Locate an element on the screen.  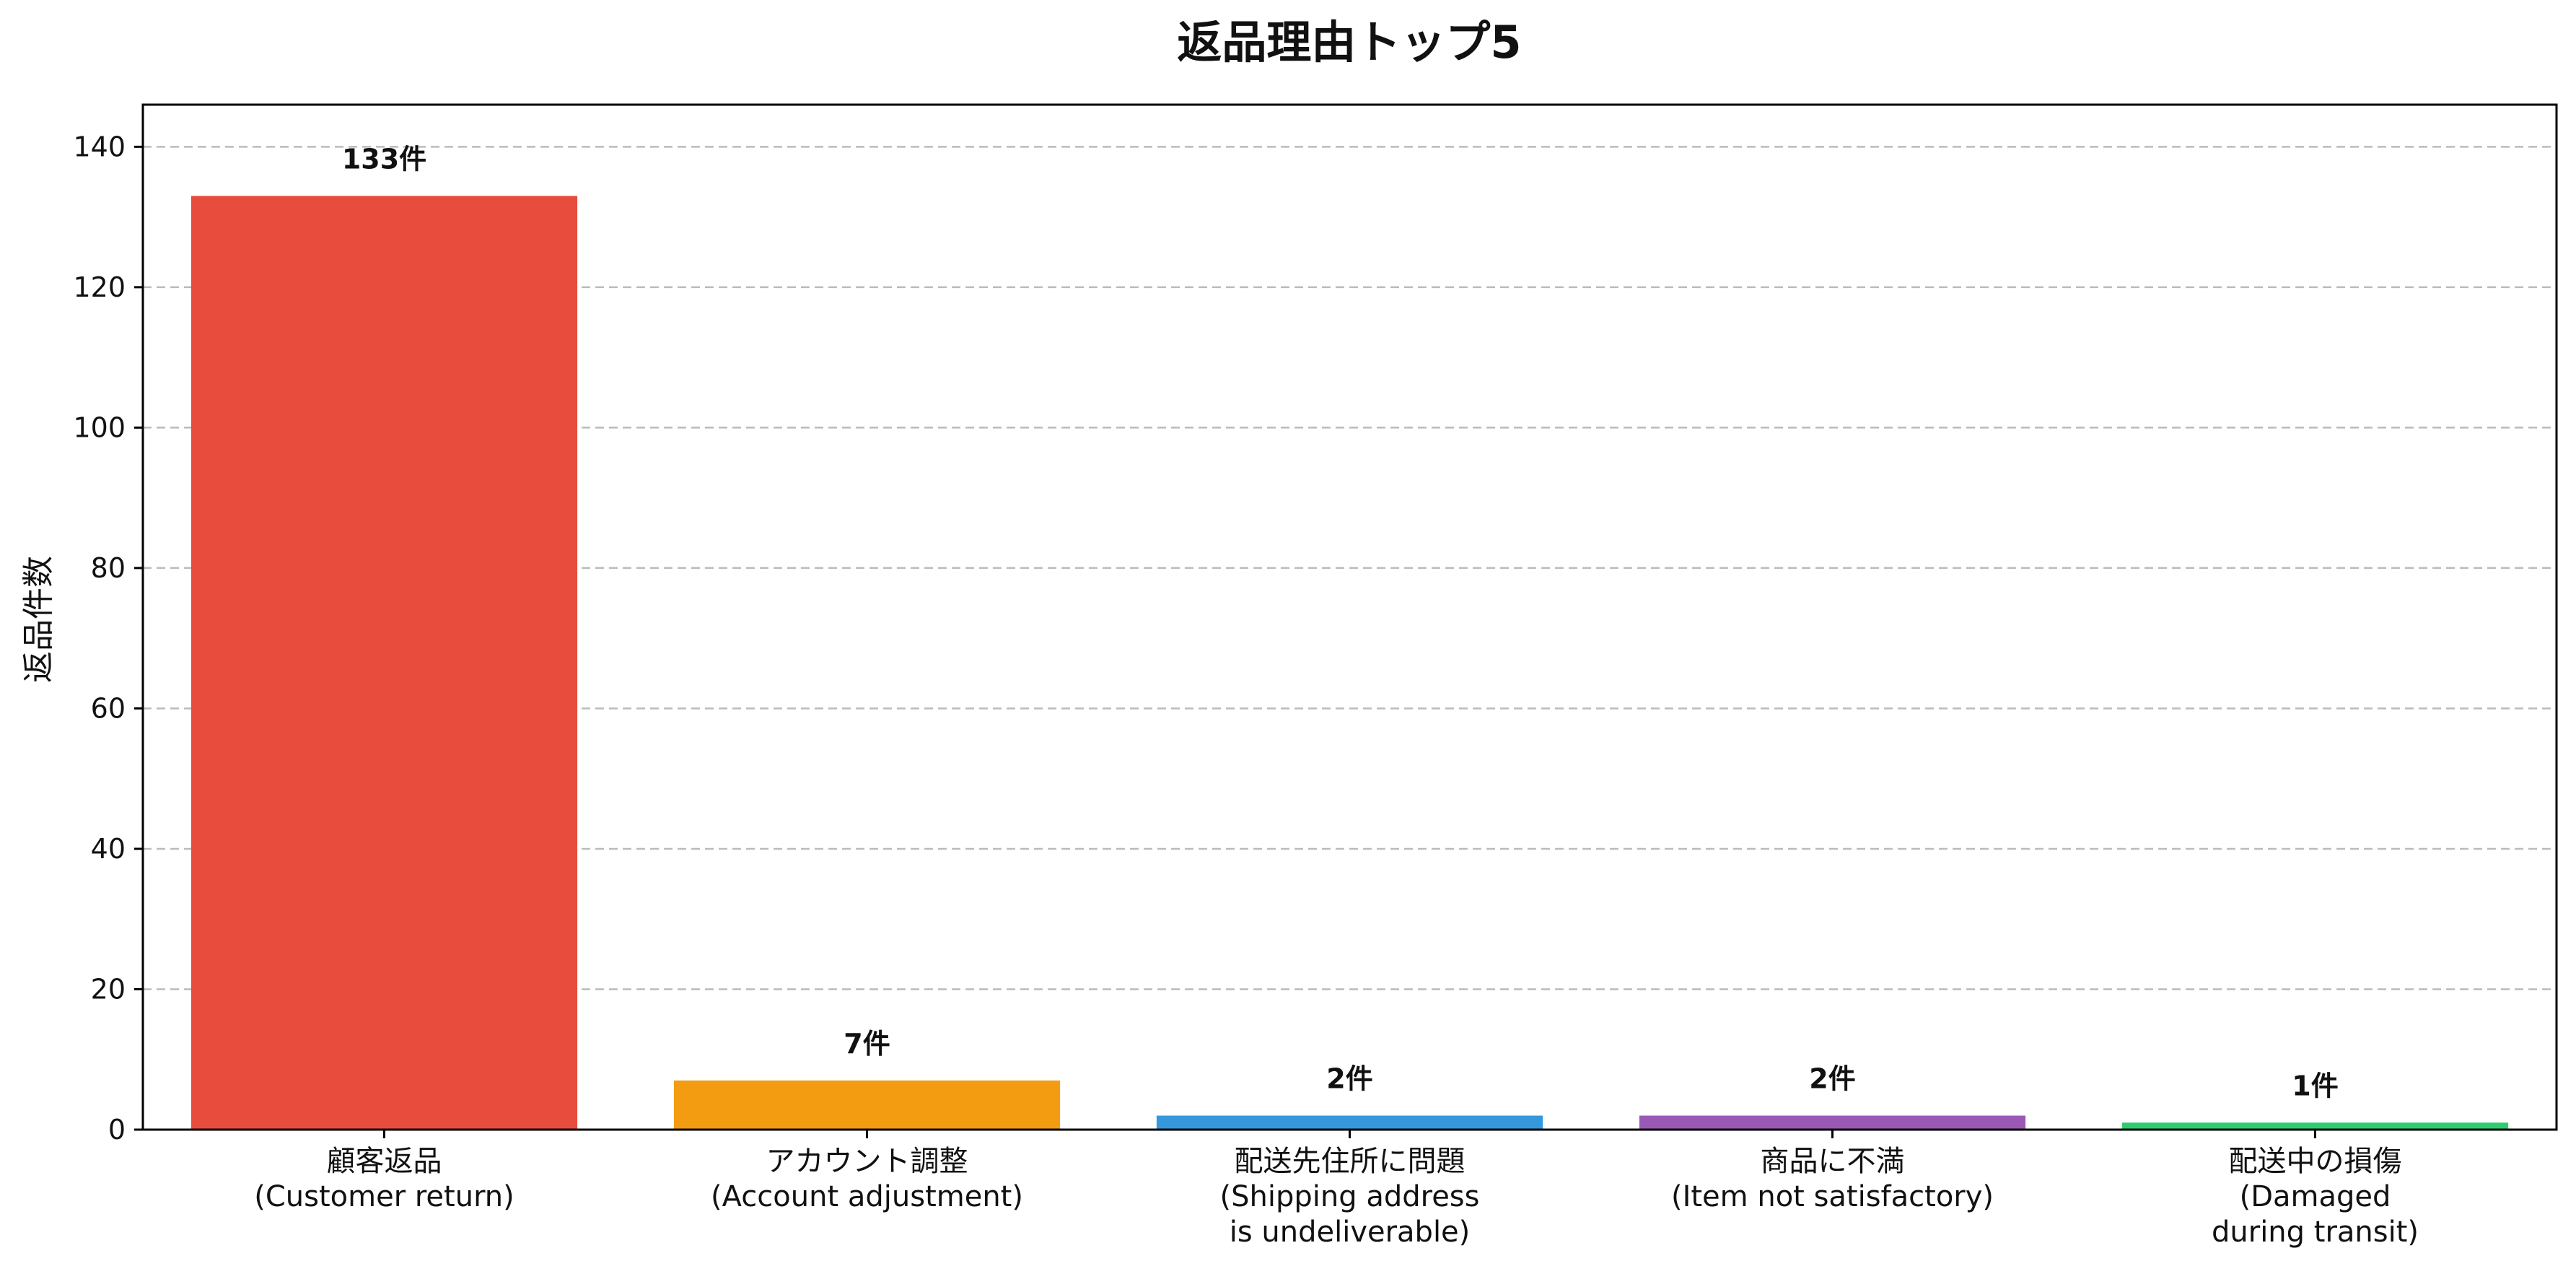
data-label: 7件 is located at coordinates (867, 1044).